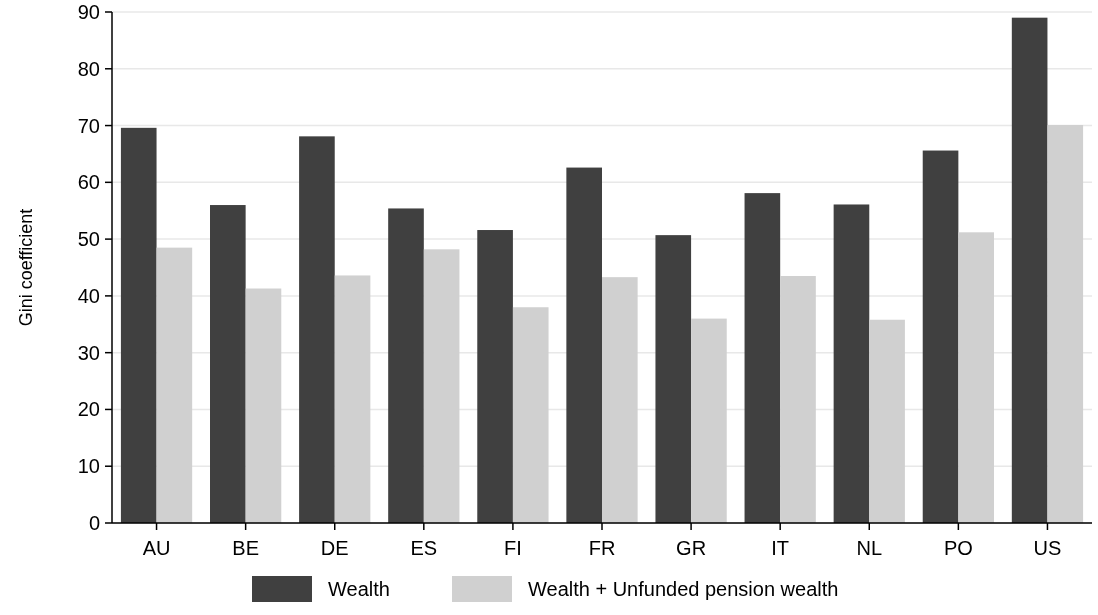 The height and width of the screenshot is (615, 1098). I want to click on x-tick-label: NL, so click(869, 548).